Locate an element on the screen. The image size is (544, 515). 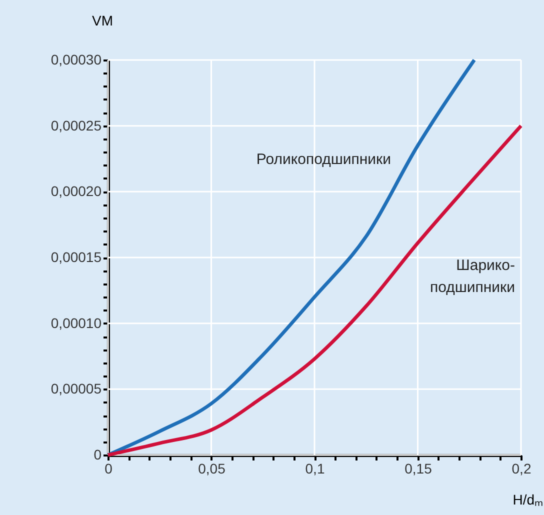
y-tick-label: 0,00025 is located at coordinates (76, 125).